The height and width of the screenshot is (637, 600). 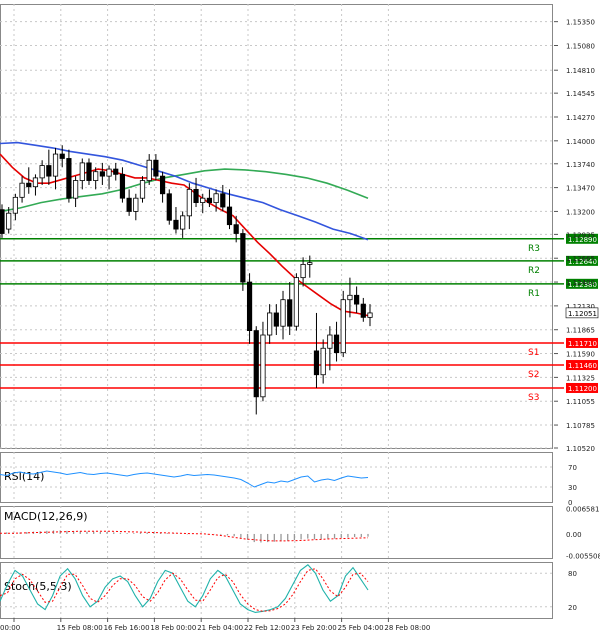 What do you see at coordinates (46, 516) in the screenshot?
I see `macd-label: MACD(12,26,9)` at bounding box center [46, 516].